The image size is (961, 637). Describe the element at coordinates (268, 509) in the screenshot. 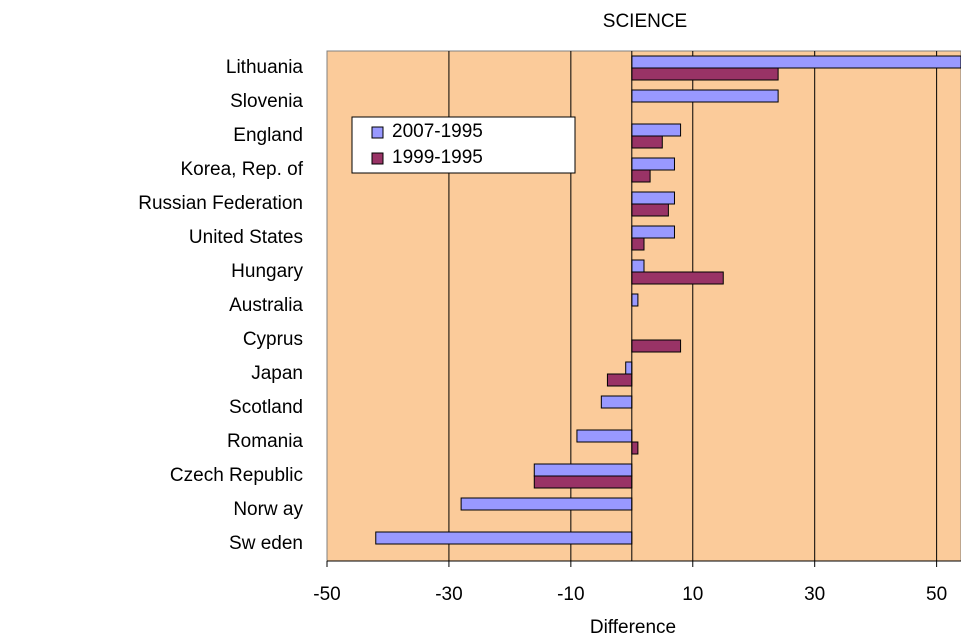

I see `y-tick-label: Norw ay` at that location.